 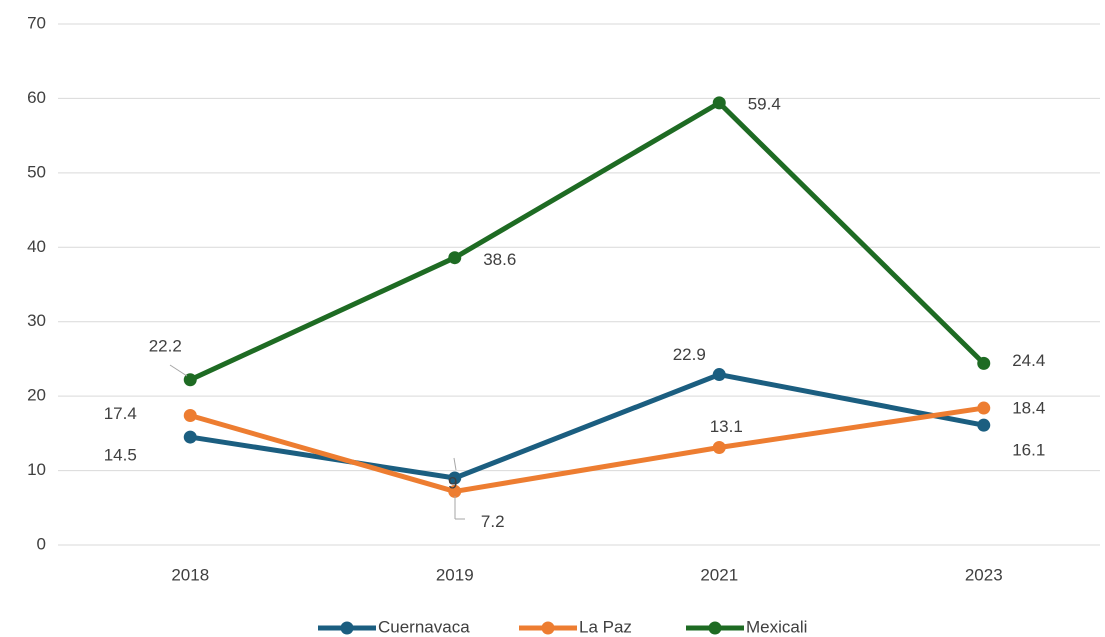 I want to click on data-label: 38.6, so click(x=499, y=259).